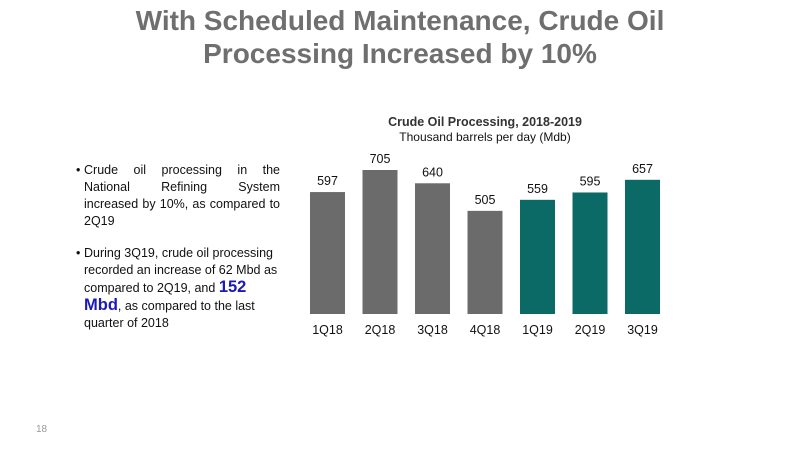  I want to click on bar-1q19, so click(537, 256).